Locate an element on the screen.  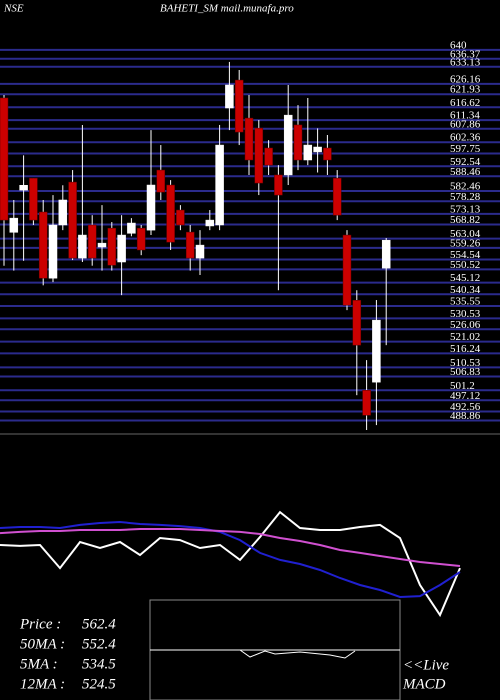
y-tick-label: 521.02 is located at coordinates (465, 337).